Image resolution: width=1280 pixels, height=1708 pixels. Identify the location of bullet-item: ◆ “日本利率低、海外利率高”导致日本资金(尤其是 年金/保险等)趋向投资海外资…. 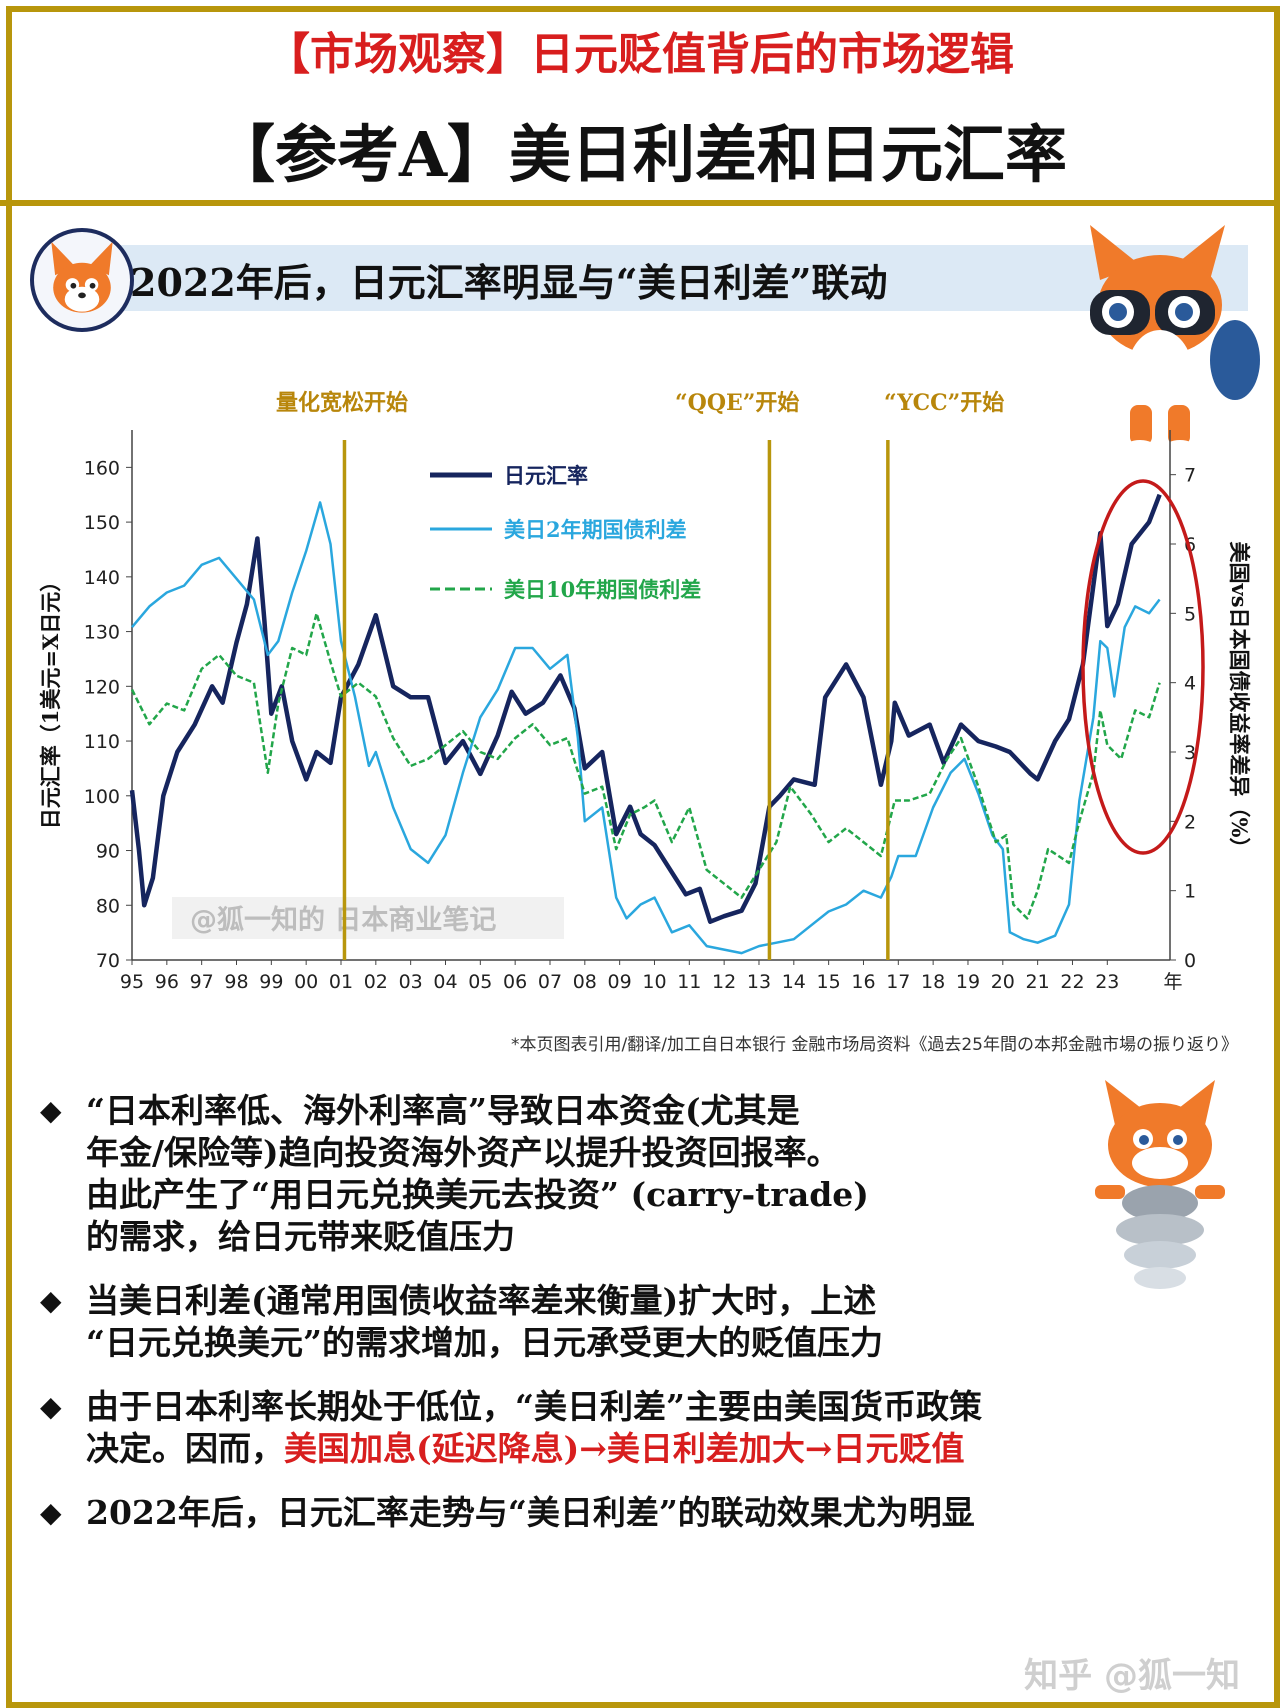
(640, 1174).